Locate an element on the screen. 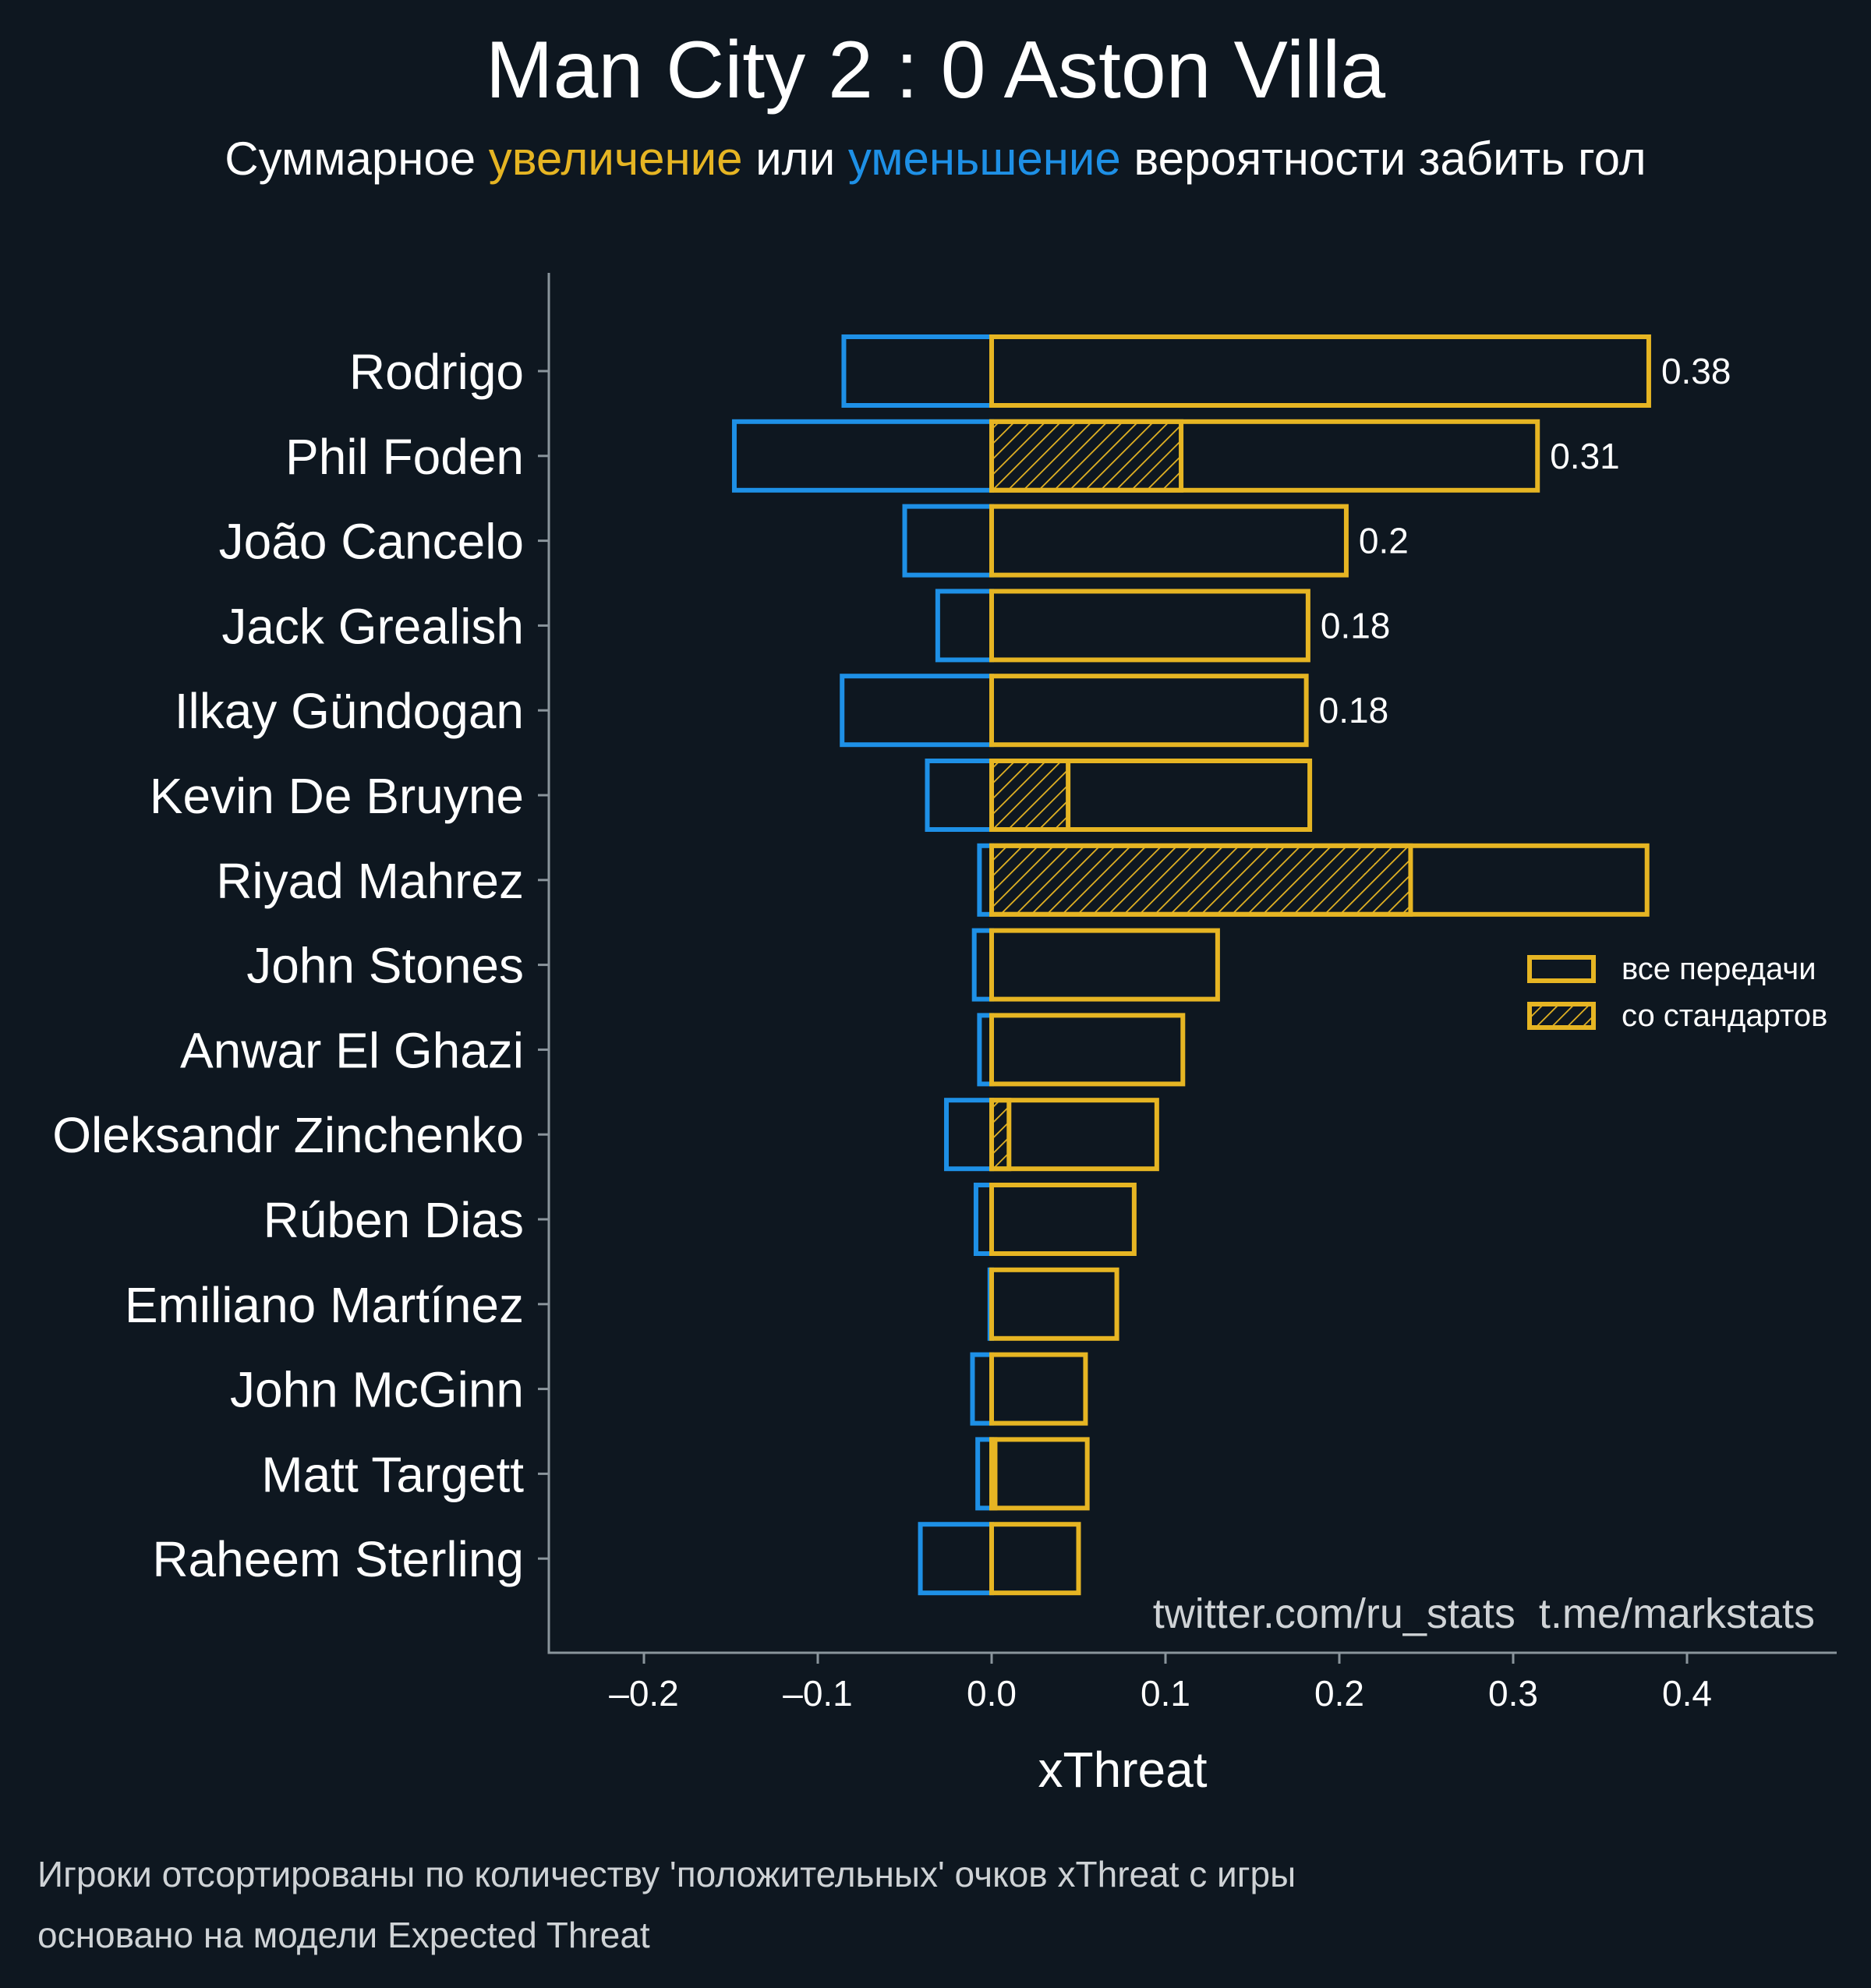  legend-item-set-pieces-swatch is located at coordinates (1561, 1016).